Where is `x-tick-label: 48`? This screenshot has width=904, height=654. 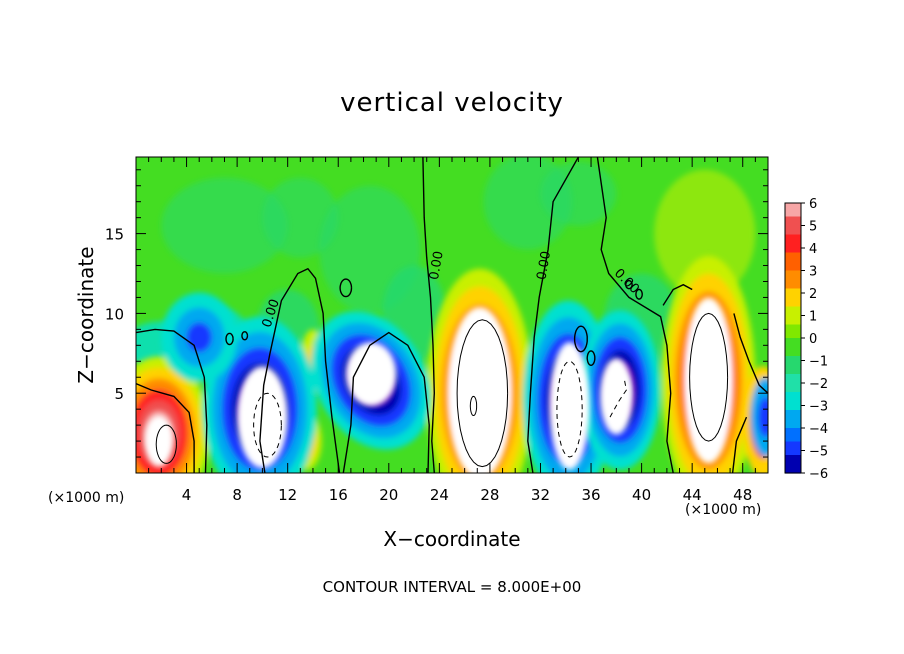 x-tick-label: 48 is located at coordinates (742, 495).